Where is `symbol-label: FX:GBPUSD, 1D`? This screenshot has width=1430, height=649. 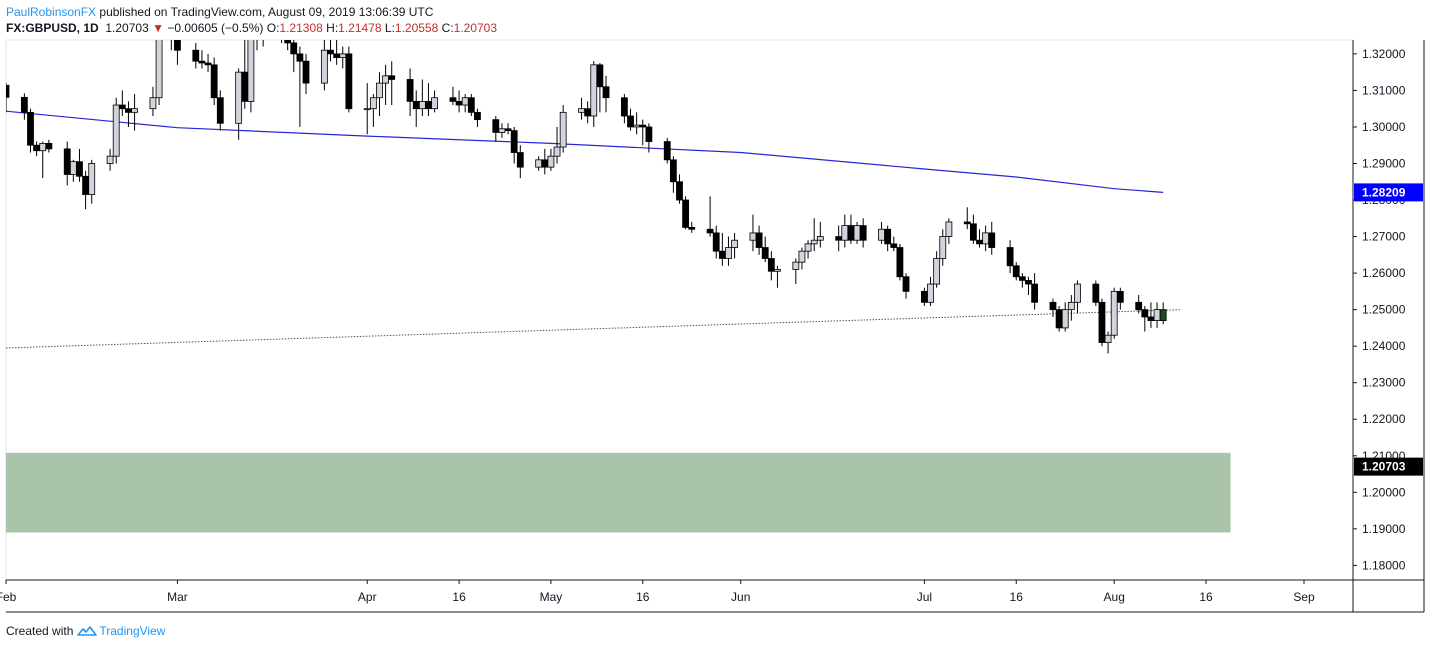 symbol-label: FX:GBPUSD, 1D is located at coordinates (52, 28).